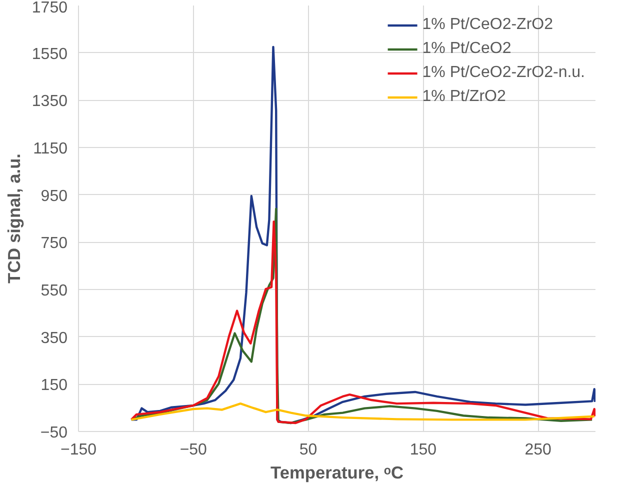  I want to click on y-tick-label: 1350, so click(50, 101).